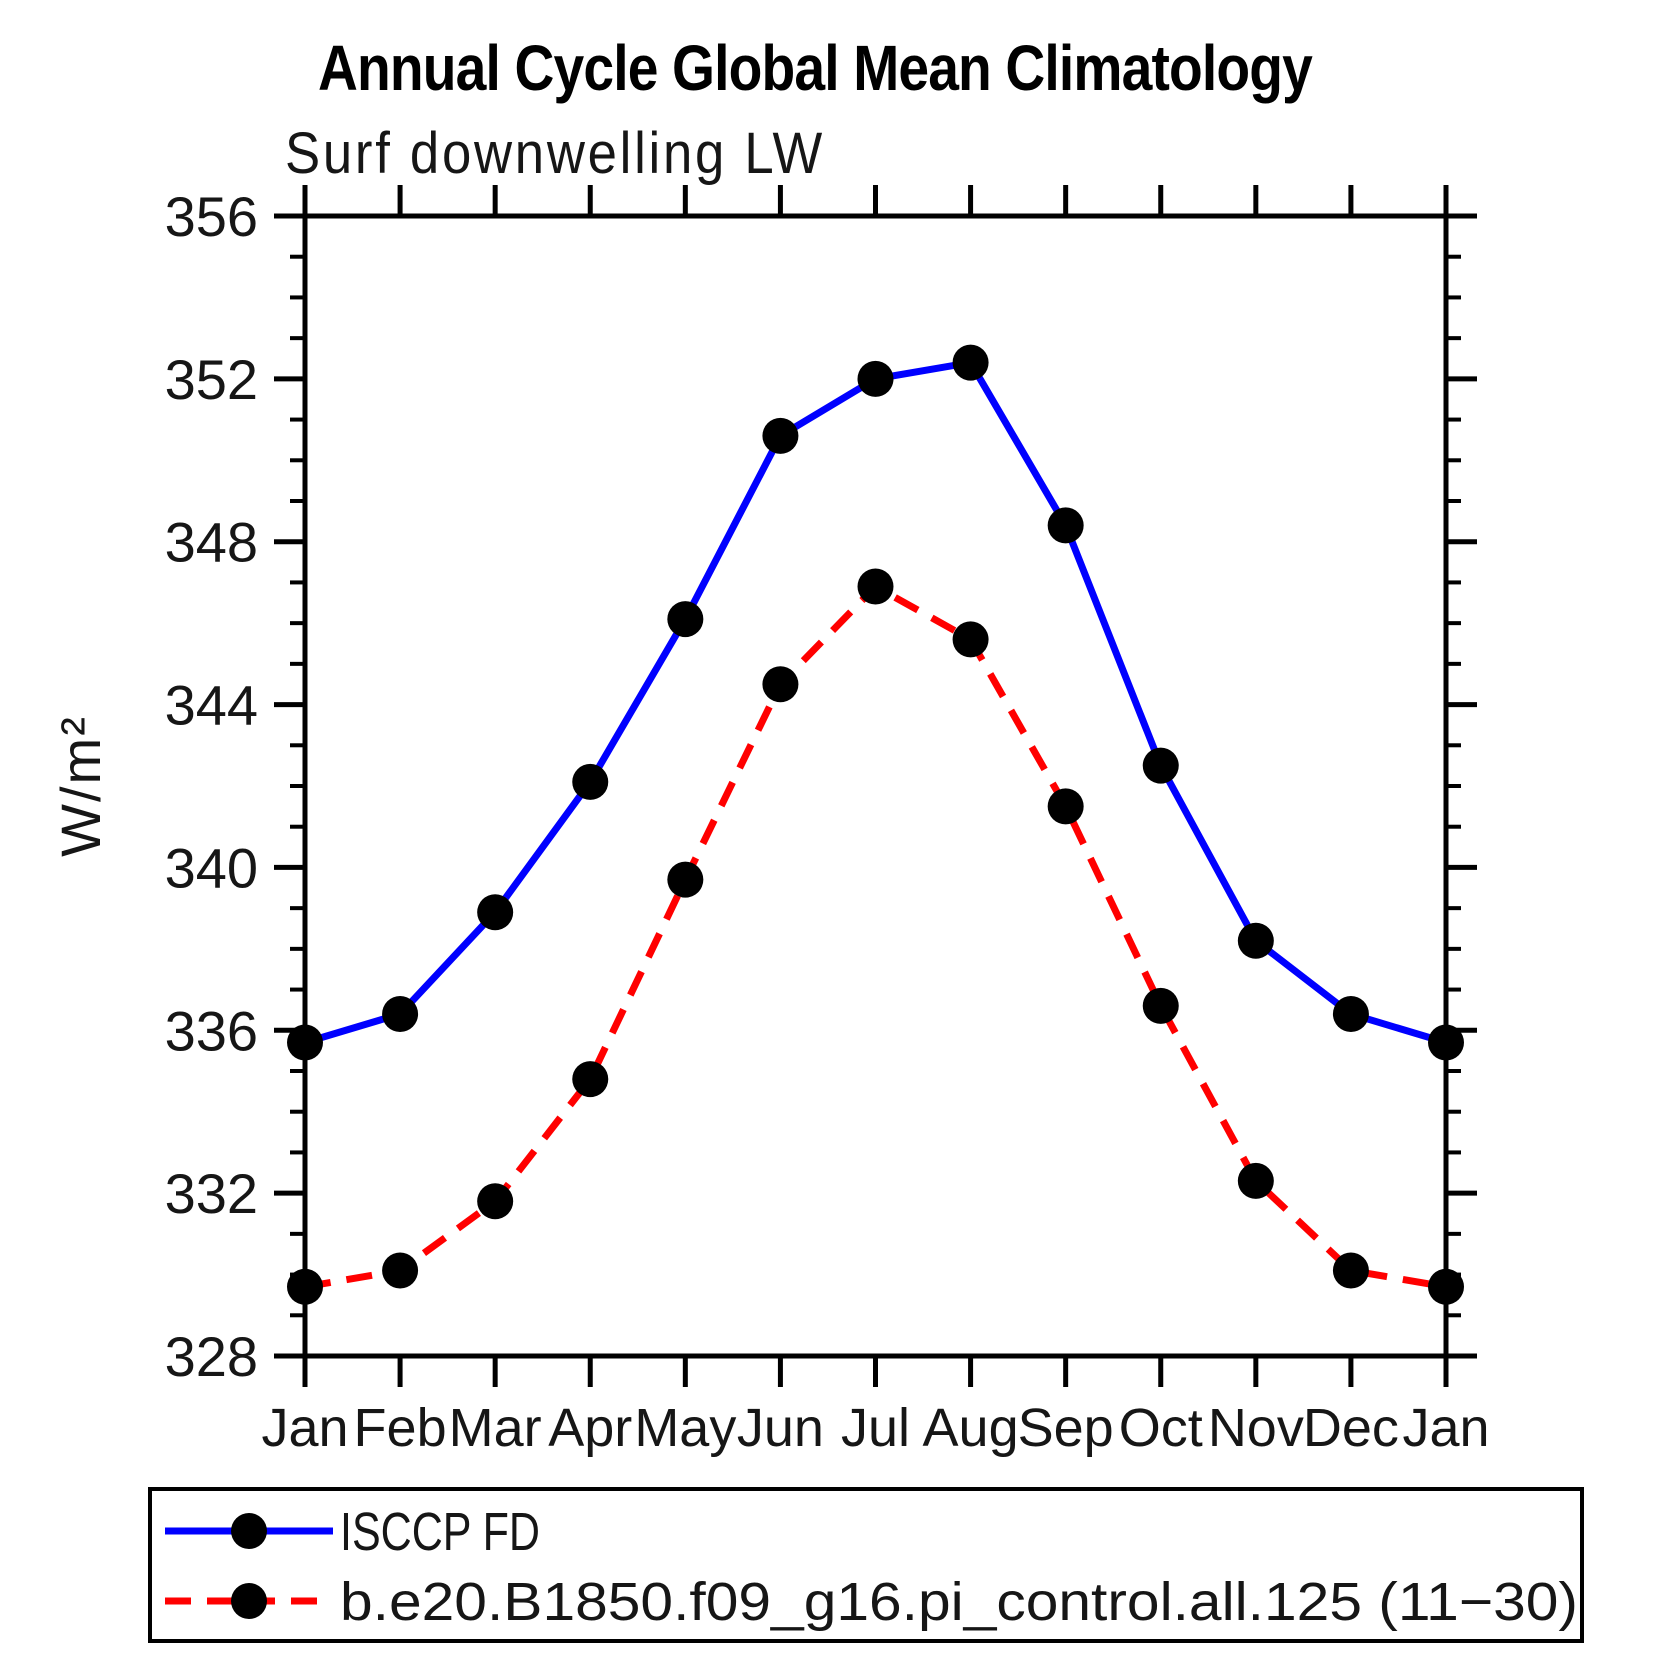 This screenshot has height=1680, width=1680. Describe the element at coordinates (211, 1193) in the screenshot. I see `y-tick-label: 332` at that location.